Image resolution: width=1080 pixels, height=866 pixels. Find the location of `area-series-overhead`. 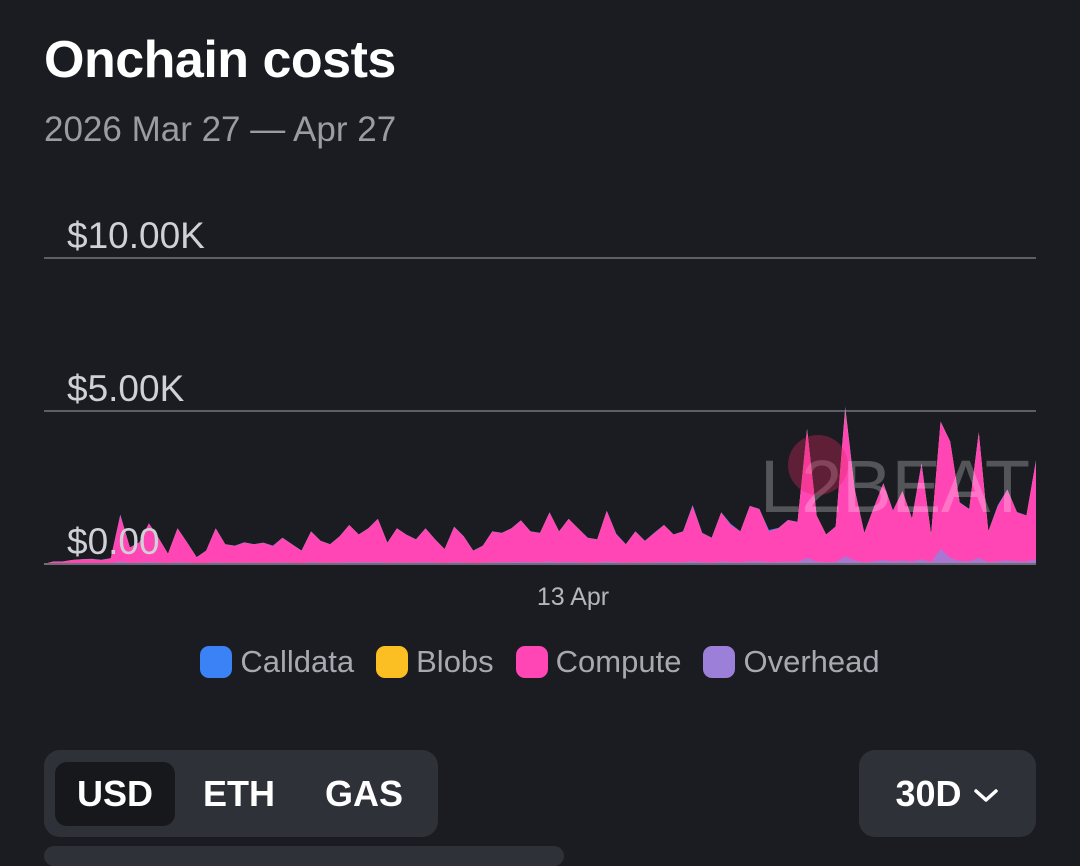

area-series-overhead is located at coordinates (540, 556).